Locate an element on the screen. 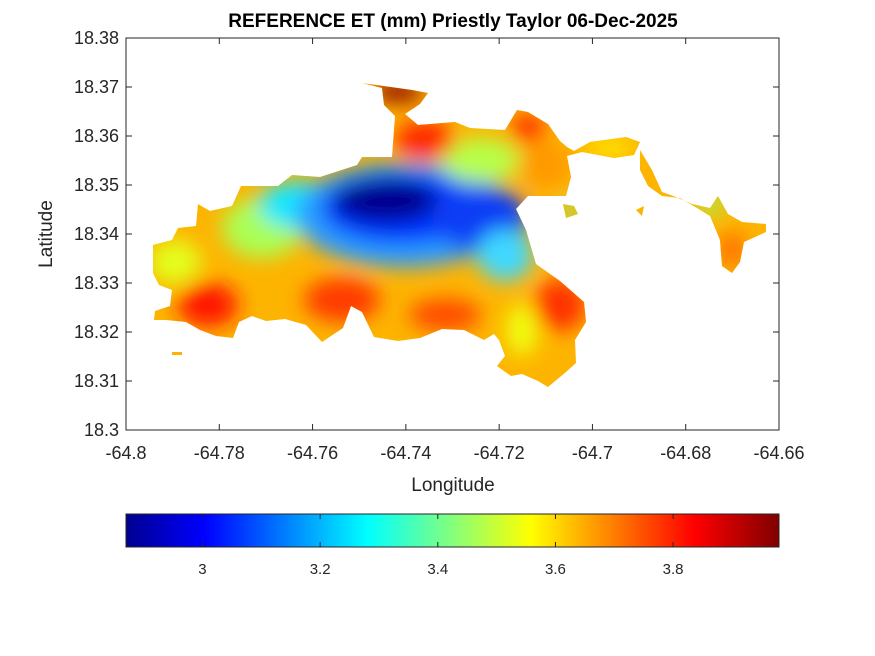 The width and height of the screenshot is (875, 656). blob-ne-orange is located at coordinates (545, 165).